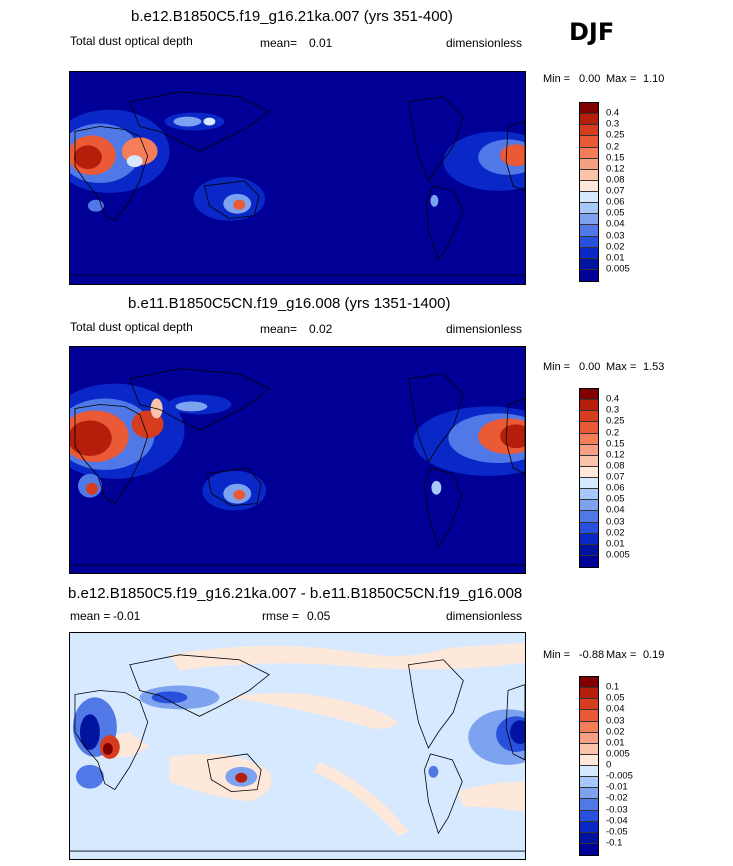 The width and height of the screenshot is (733, 866). Describe the element at coordinates (297, 183) in the screenshot. I see `panel1-coastlines` at that location.